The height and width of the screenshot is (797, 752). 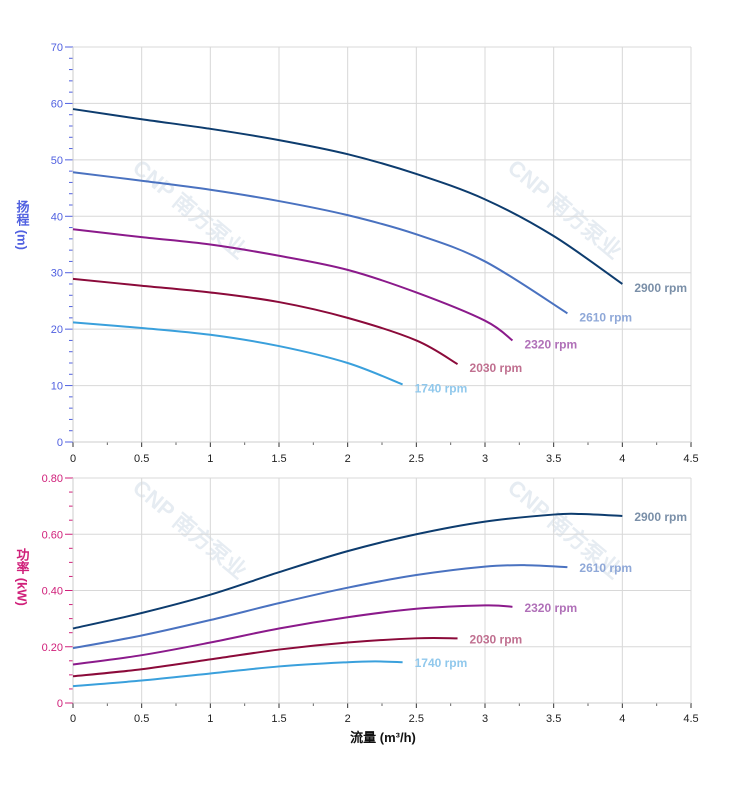 What do you see at coordinates (52, 592) in the screenshot?
I see `y-tick-label: 0.40` at bounding box center [52, 592].